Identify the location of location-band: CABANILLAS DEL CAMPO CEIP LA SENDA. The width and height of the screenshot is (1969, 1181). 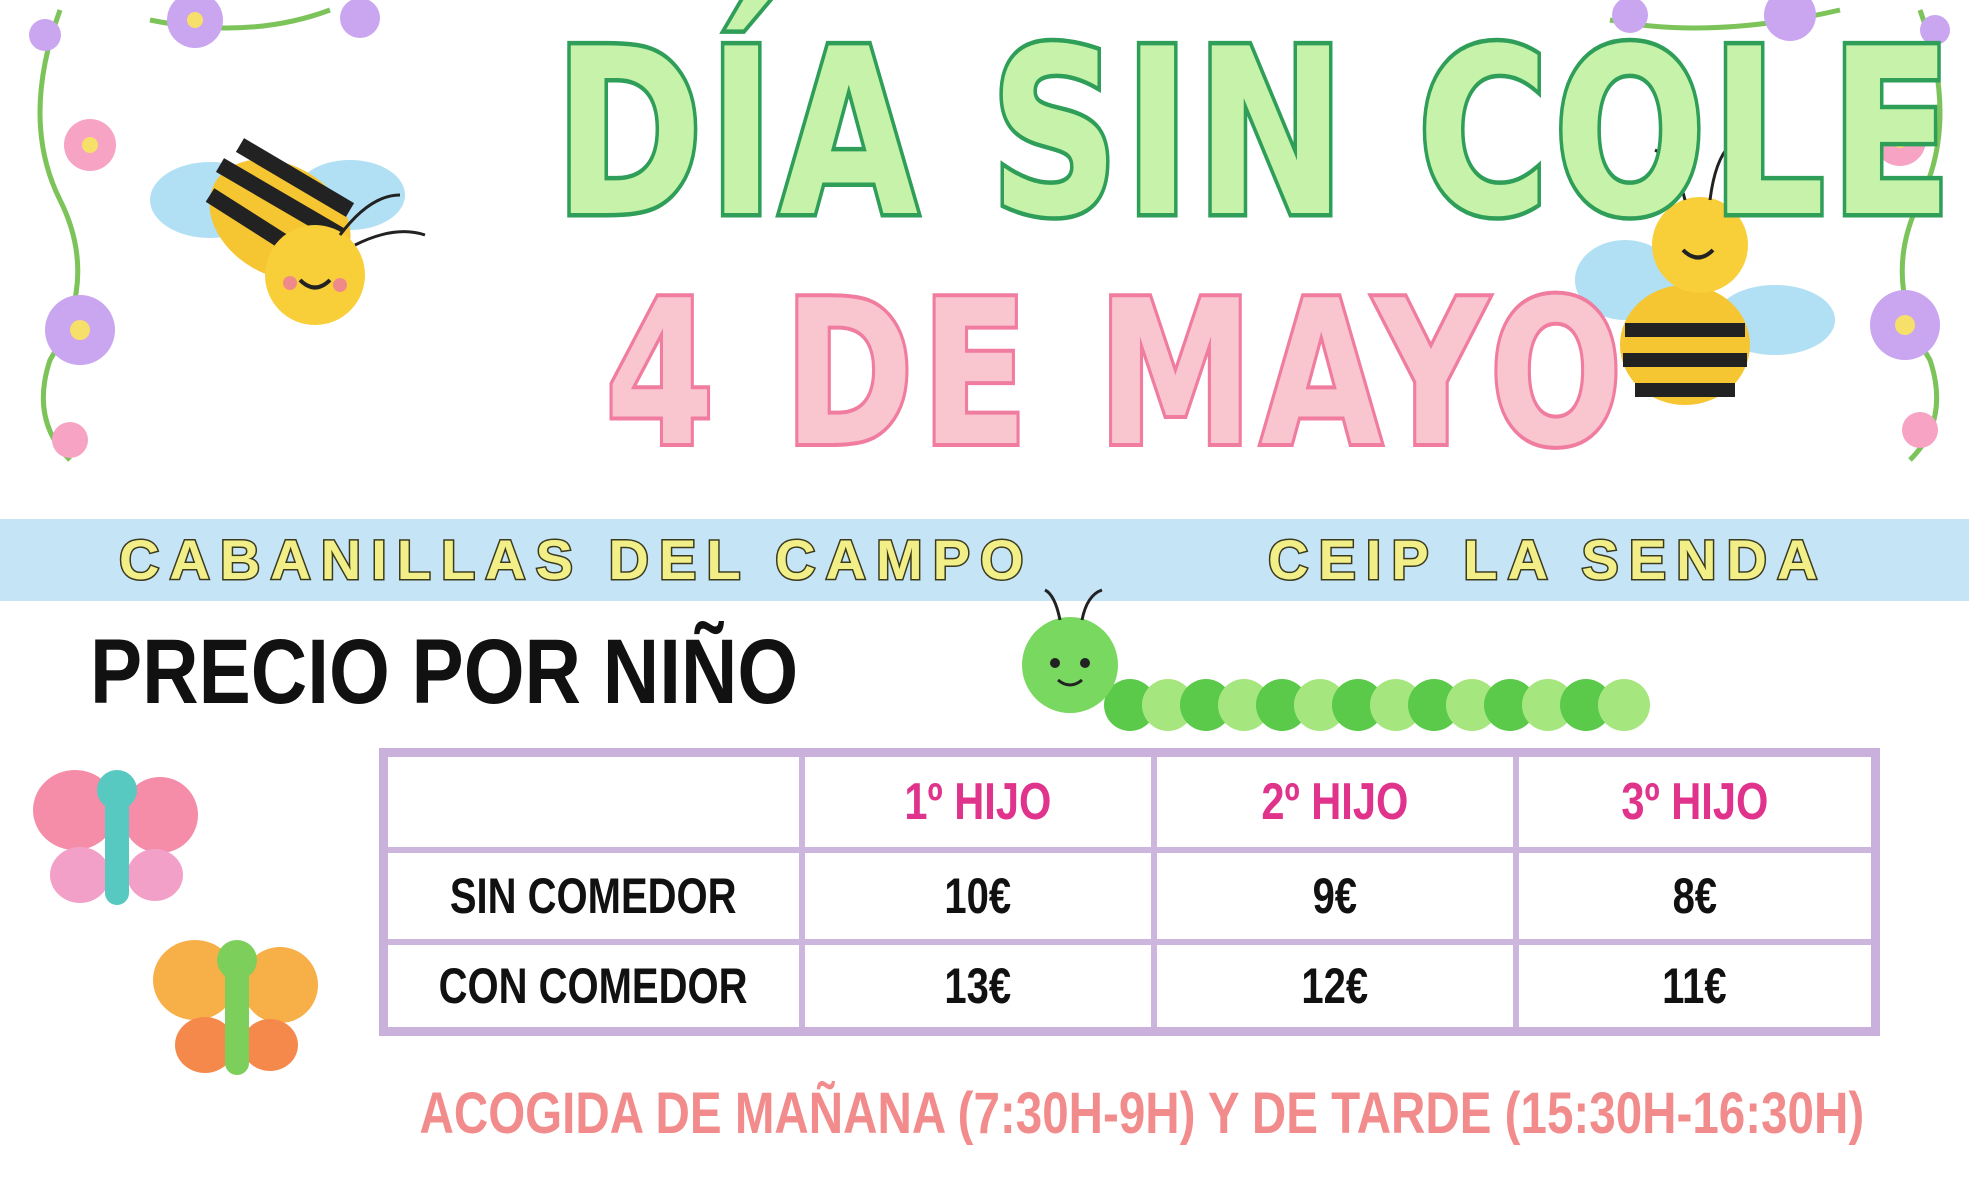
(984, 560).